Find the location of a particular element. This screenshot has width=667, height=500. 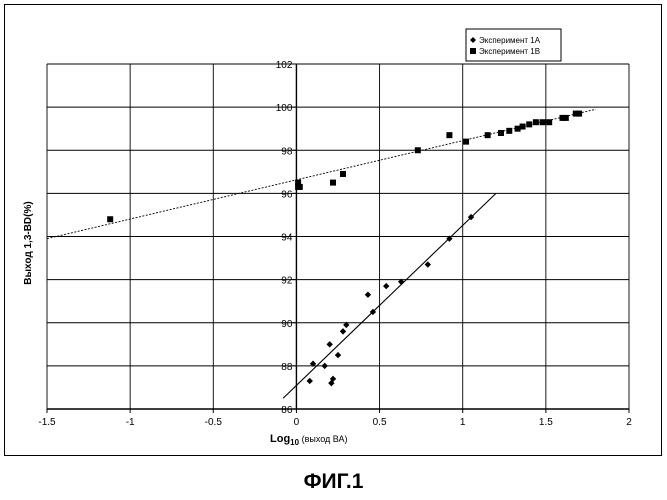

y-tick-label: 96 is located at coordinates (287, 194).